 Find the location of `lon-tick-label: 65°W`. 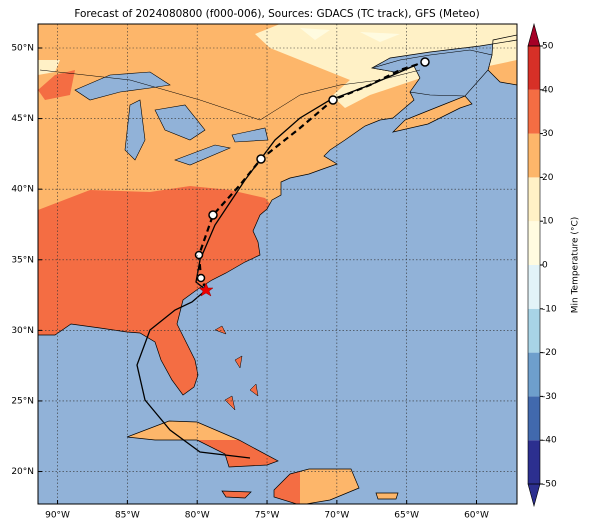

lon-tick-label: 65°W is located at coordinates (406, 516).